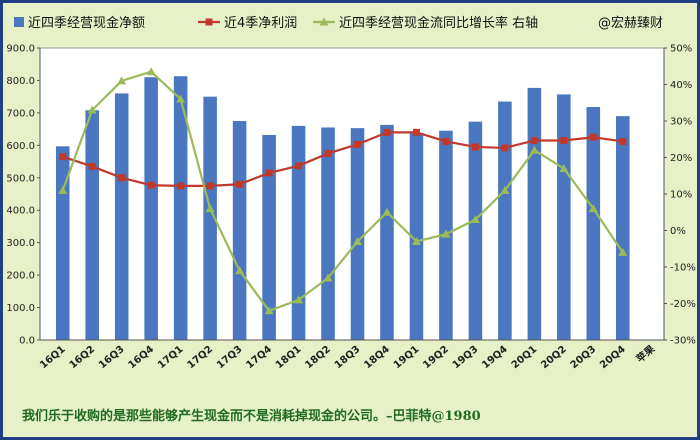 The width and height of the screenshot is (700, 440). What do you see at coordinates (438, 23) in the screenshot?
I see `legend-label: 近四季经营现金流同比增长率 右轴` at bounding box center [438, 23].